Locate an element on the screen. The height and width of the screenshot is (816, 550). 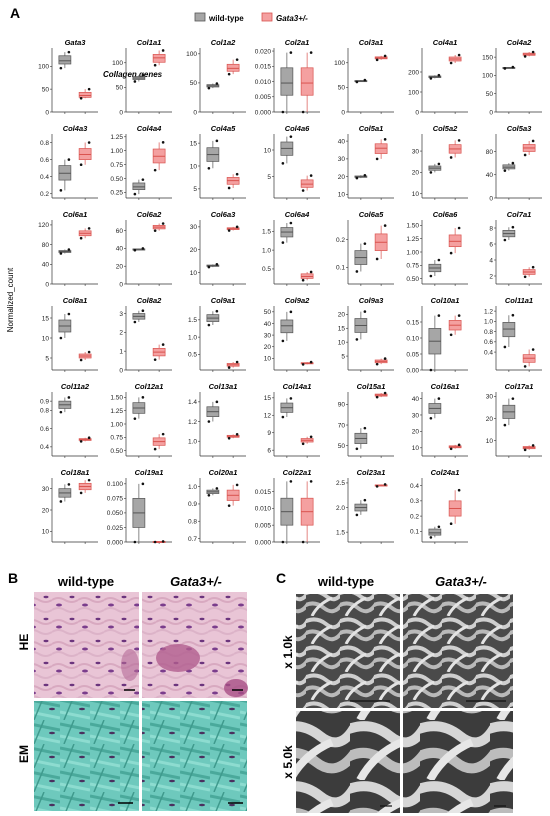
plot-title: Col17a1 is located at coordinates (519, 386).